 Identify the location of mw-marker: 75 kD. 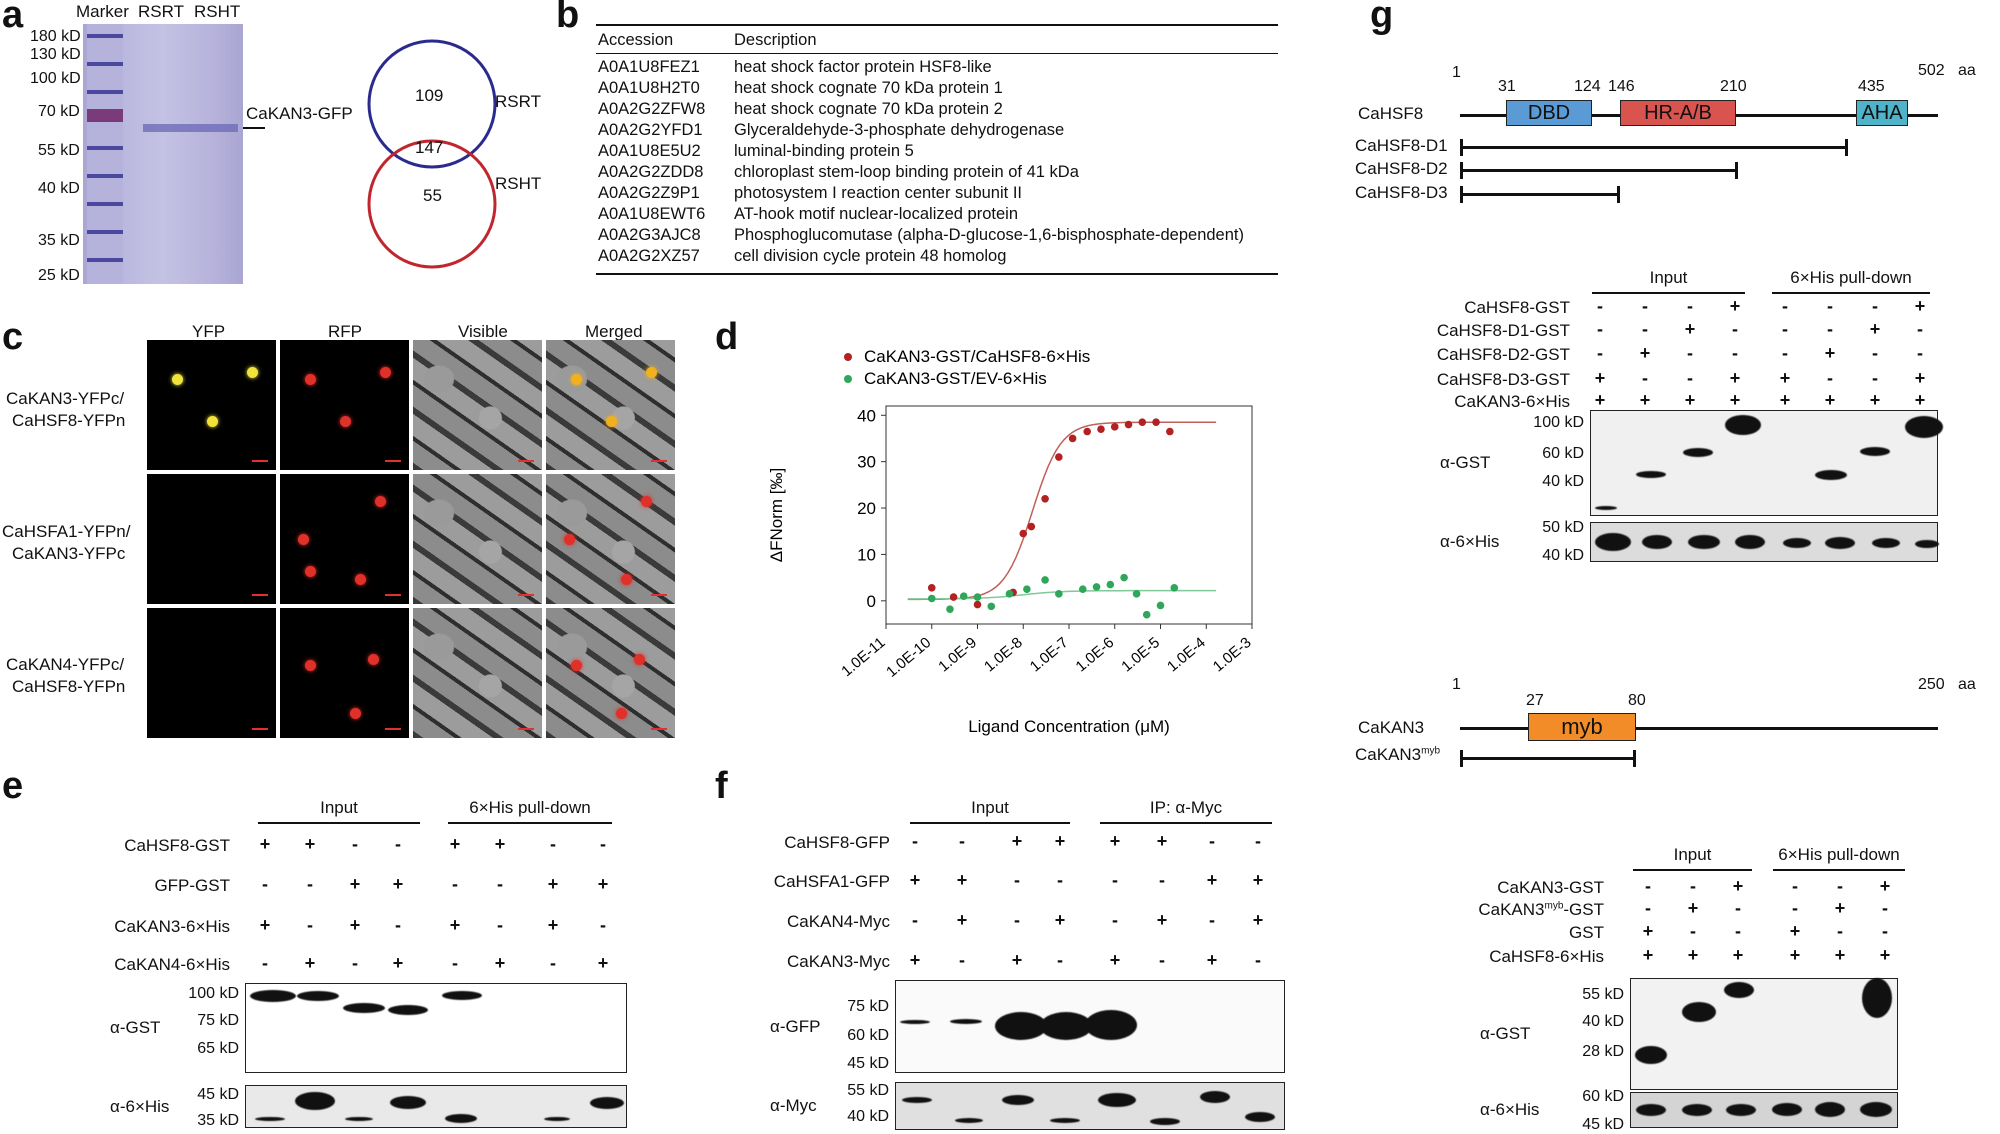
(218, 1020).